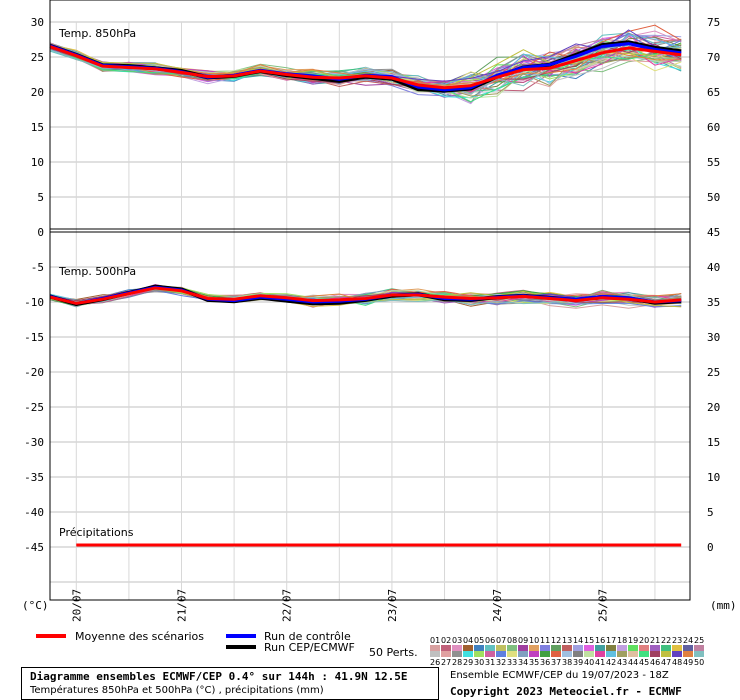 The width and height of the screenshot is (740, 700). What do you see at coordinates (713, 442) in the screenshot?
I see `y-right-tick-label: 15` at bounding box center [713, 442].